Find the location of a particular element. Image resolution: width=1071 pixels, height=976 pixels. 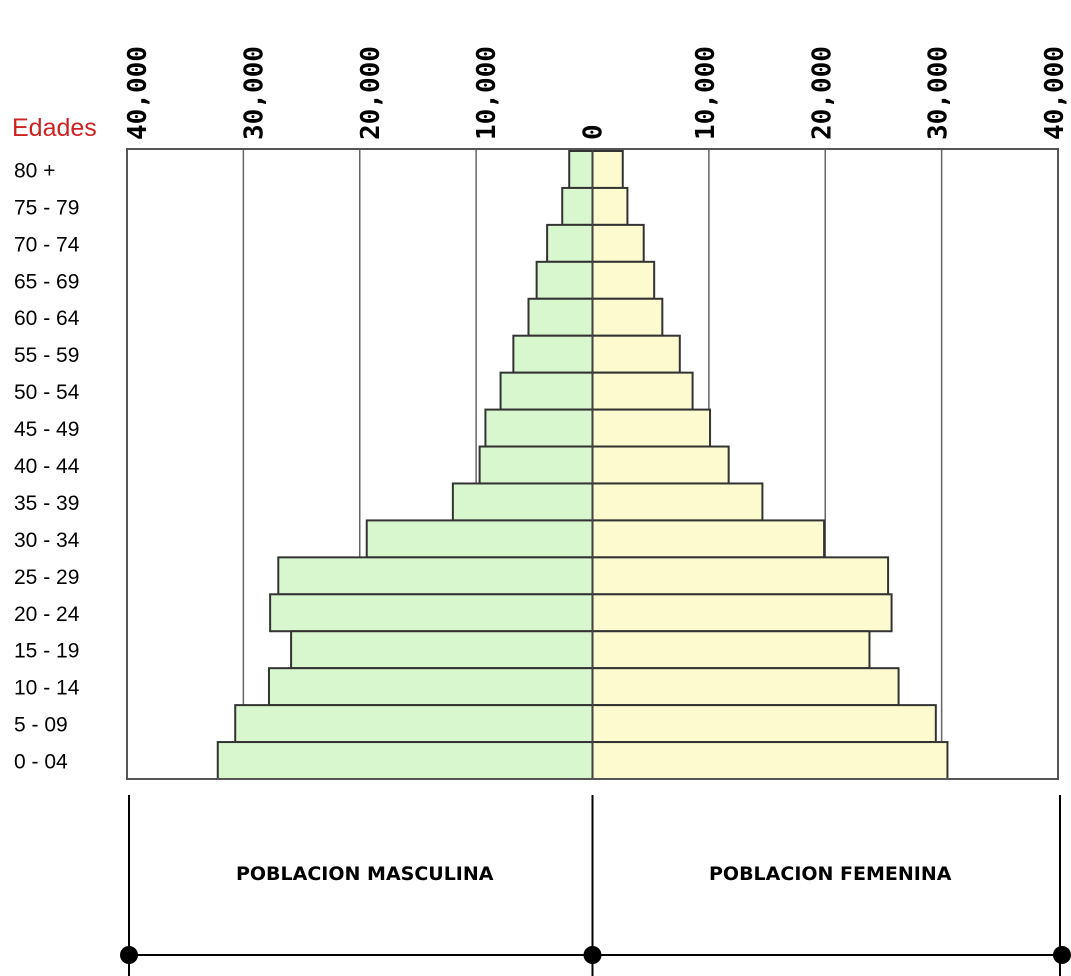

age-label: 25 - 29 is located at coordinates (46, 577).